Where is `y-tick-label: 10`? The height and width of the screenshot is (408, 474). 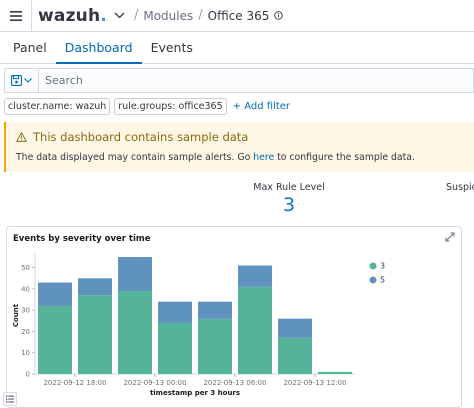
y-tick-label: 10 is located at coordinates (25, 353).